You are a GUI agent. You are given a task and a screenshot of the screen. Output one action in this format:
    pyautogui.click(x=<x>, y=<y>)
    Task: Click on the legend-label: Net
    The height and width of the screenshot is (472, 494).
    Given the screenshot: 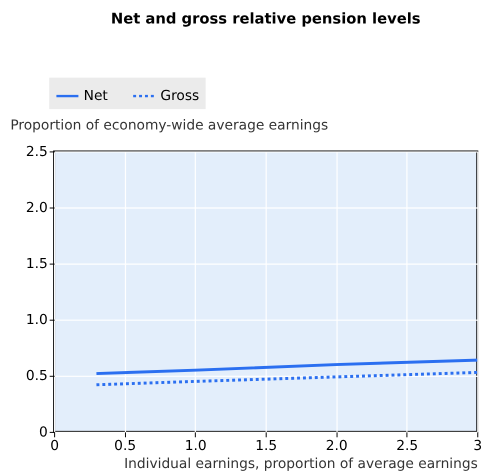 What is the action you would take?
    pyautogui.click(x=96, y=96)
    